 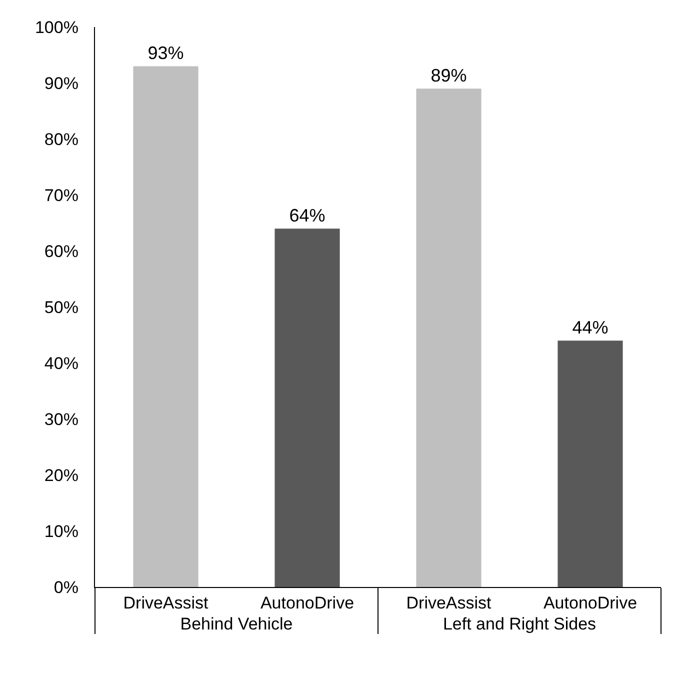 I want to click on data-label: 93%, so click(x=166, y=53).